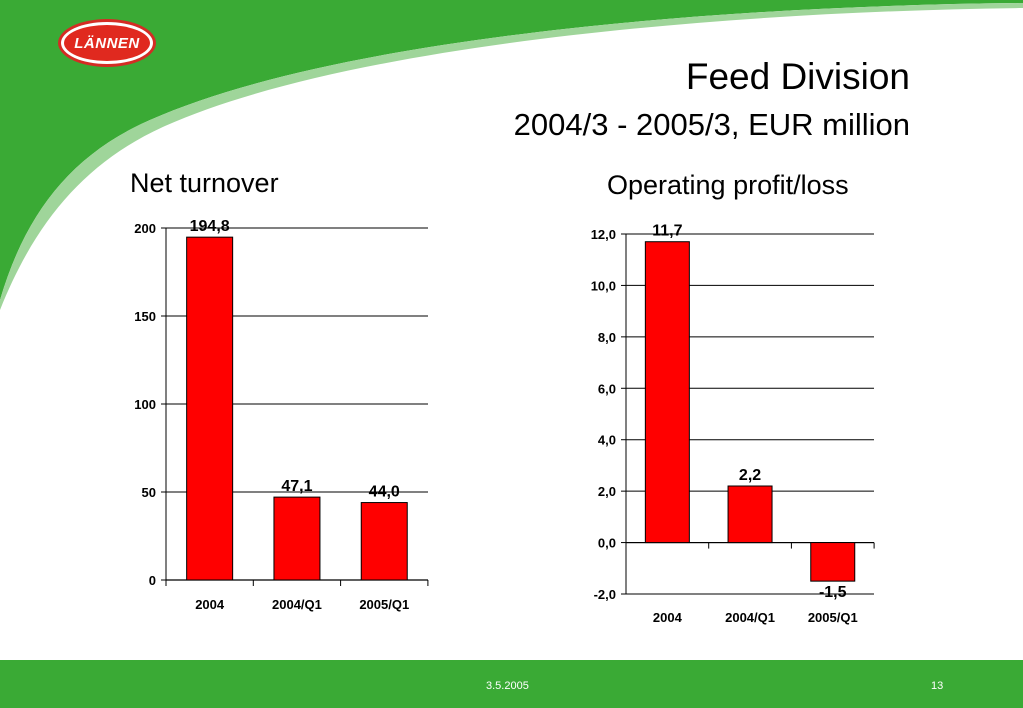 This screenshot has height=708, width=1023. I want to click on data-label: 44,0, so click(384, 492).